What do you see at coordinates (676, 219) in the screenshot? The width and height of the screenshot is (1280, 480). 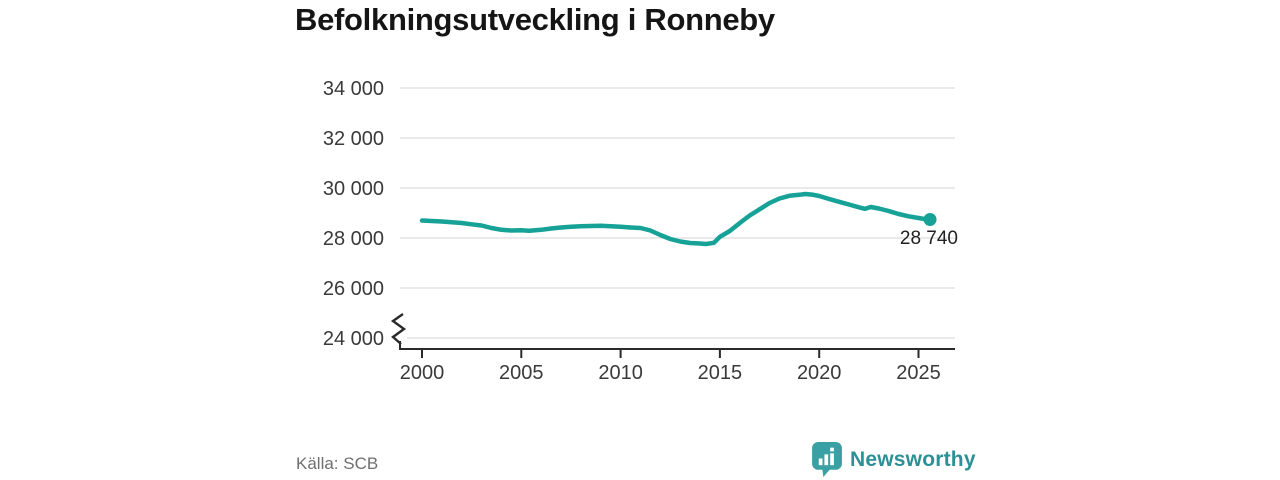 I see `population-line-series` at bounding box center [676, 219].